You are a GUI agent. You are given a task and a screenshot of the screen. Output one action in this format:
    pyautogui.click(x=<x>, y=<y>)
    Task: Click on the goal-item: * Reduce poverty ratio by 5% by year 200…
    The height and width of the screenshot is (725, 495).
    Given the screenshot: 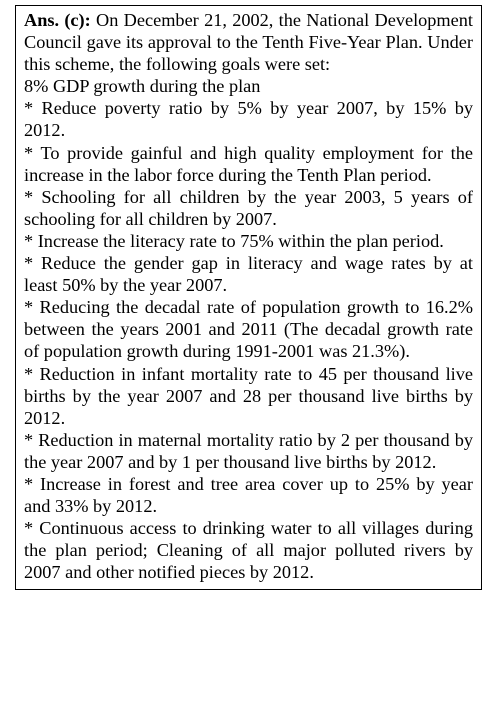 What is the action you would take?
    pyautogui.click(x=248, y=119)
    